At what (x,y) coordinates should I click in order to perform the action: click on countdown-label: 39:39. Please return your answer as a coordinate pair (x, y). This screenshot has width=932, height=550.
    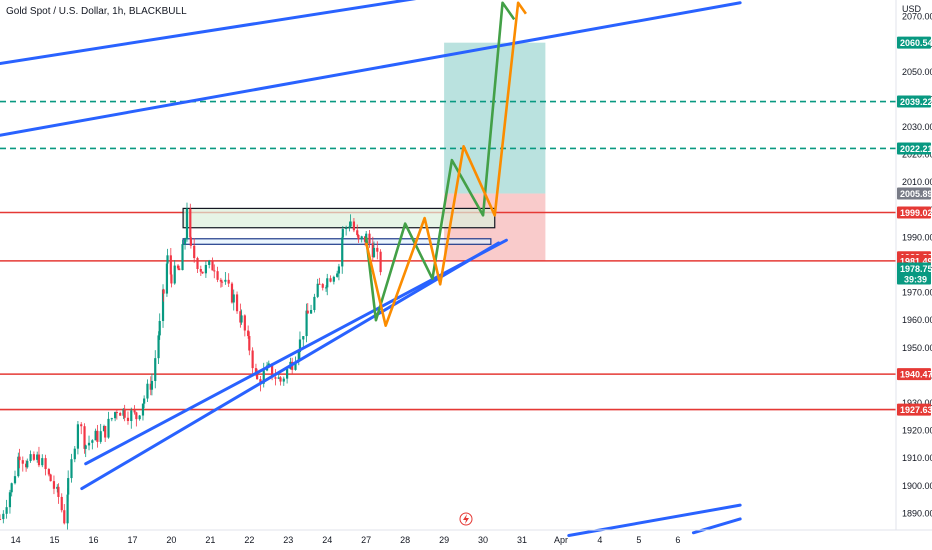
    Looking at the image, I should click on (915, 279).